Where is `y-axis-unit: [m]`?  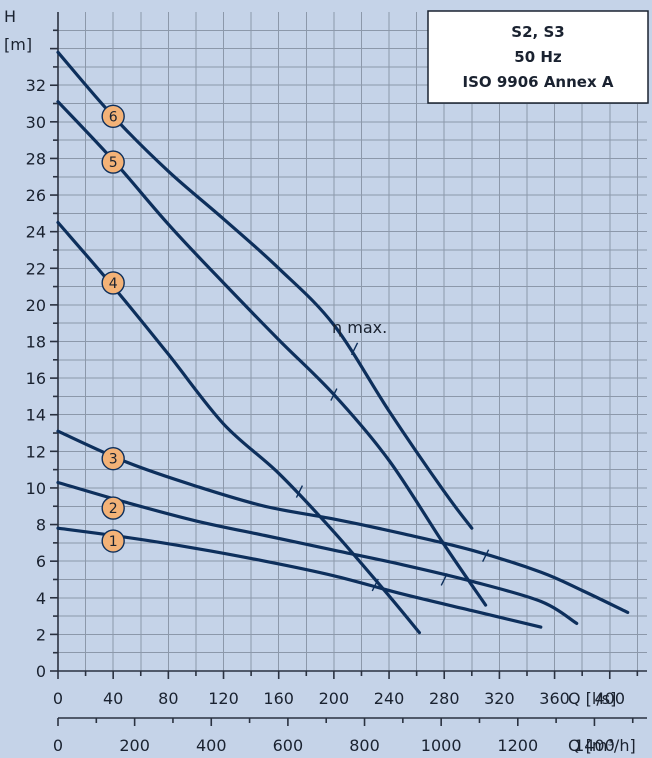 y-axis-unit: [m] is located at coordinates (18, 44).